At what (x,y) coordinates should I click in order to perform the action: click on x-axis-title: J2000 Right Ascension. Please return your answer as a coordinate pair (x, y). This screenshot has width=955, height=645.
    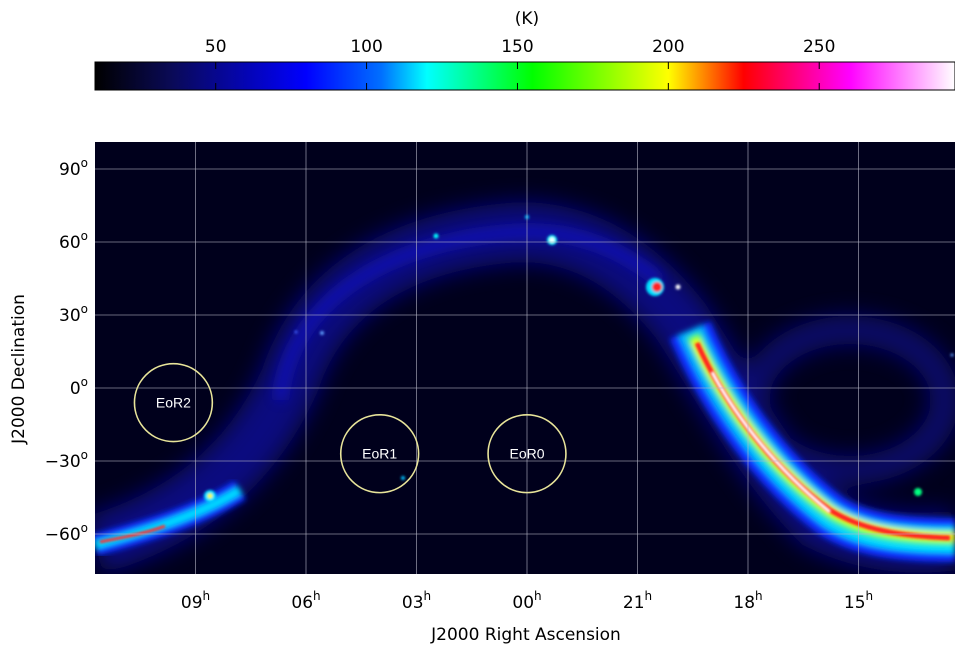
    Looking at the image, I should click on (525, 635).